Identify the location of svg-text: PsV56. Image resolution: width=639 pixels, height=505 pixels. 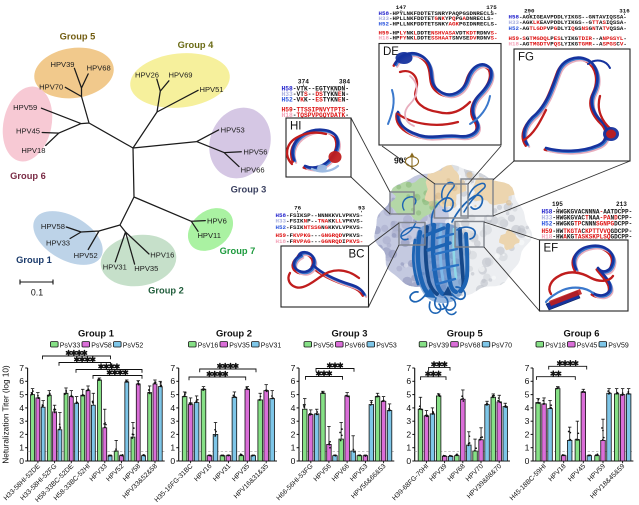
(323, 345).